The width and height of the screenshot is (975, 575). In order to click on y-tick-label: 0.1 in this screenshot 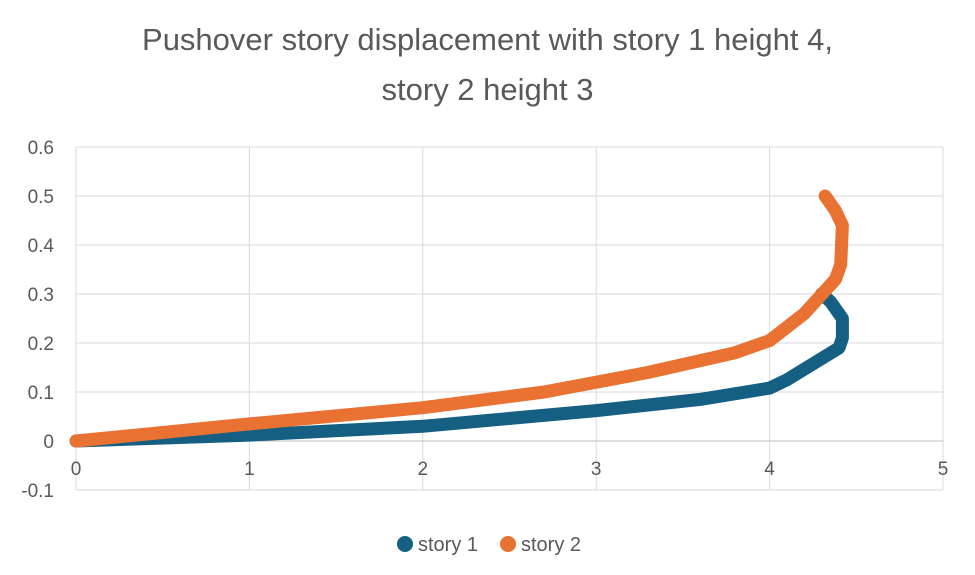, I will do `click(41, 393)`.